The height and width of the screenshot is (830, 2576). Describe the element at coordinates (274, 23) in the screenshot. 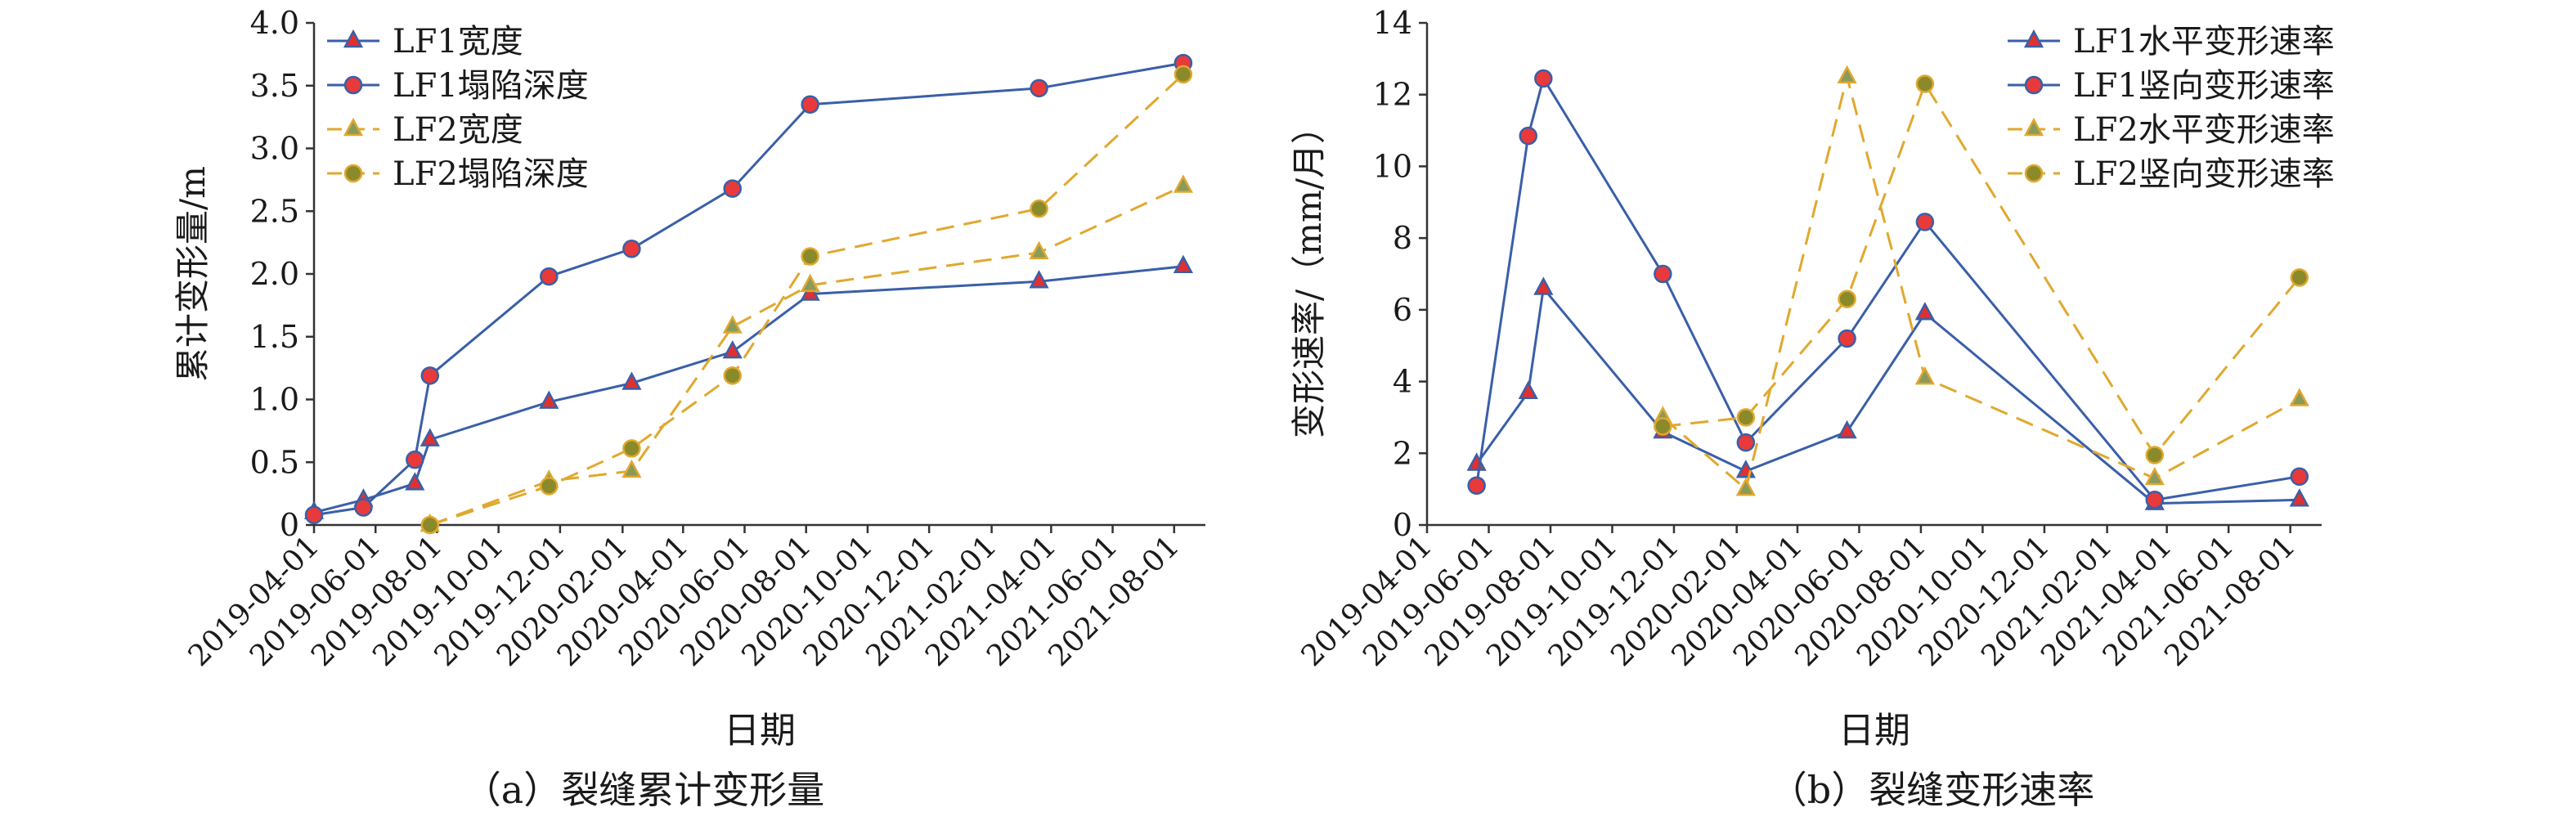

I see `chart-a-y-tick-label: 4.0` at that location.